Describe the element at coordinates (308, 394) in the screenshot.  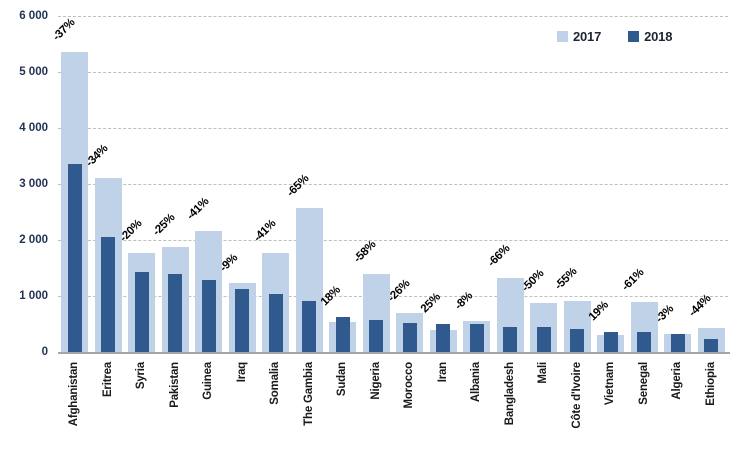
I see `category-label-the-gambia: The Gambia` at that location.